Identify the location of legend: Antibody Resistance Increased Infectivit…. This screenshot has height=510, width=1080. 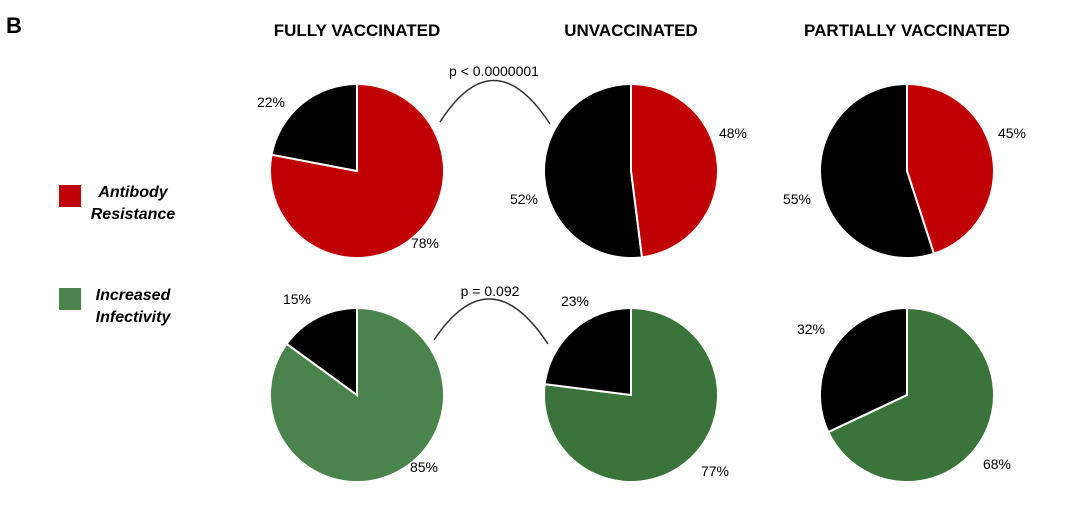
(117, 255).